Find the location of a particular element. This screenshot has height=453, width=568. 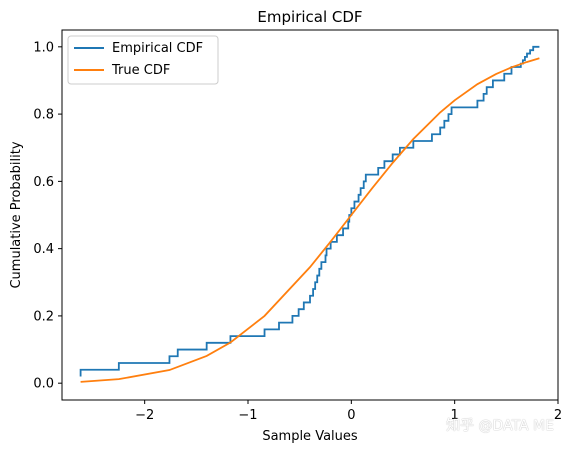

x-axis: −2 −1 0 1 2 is located at coordinates (348, 411).